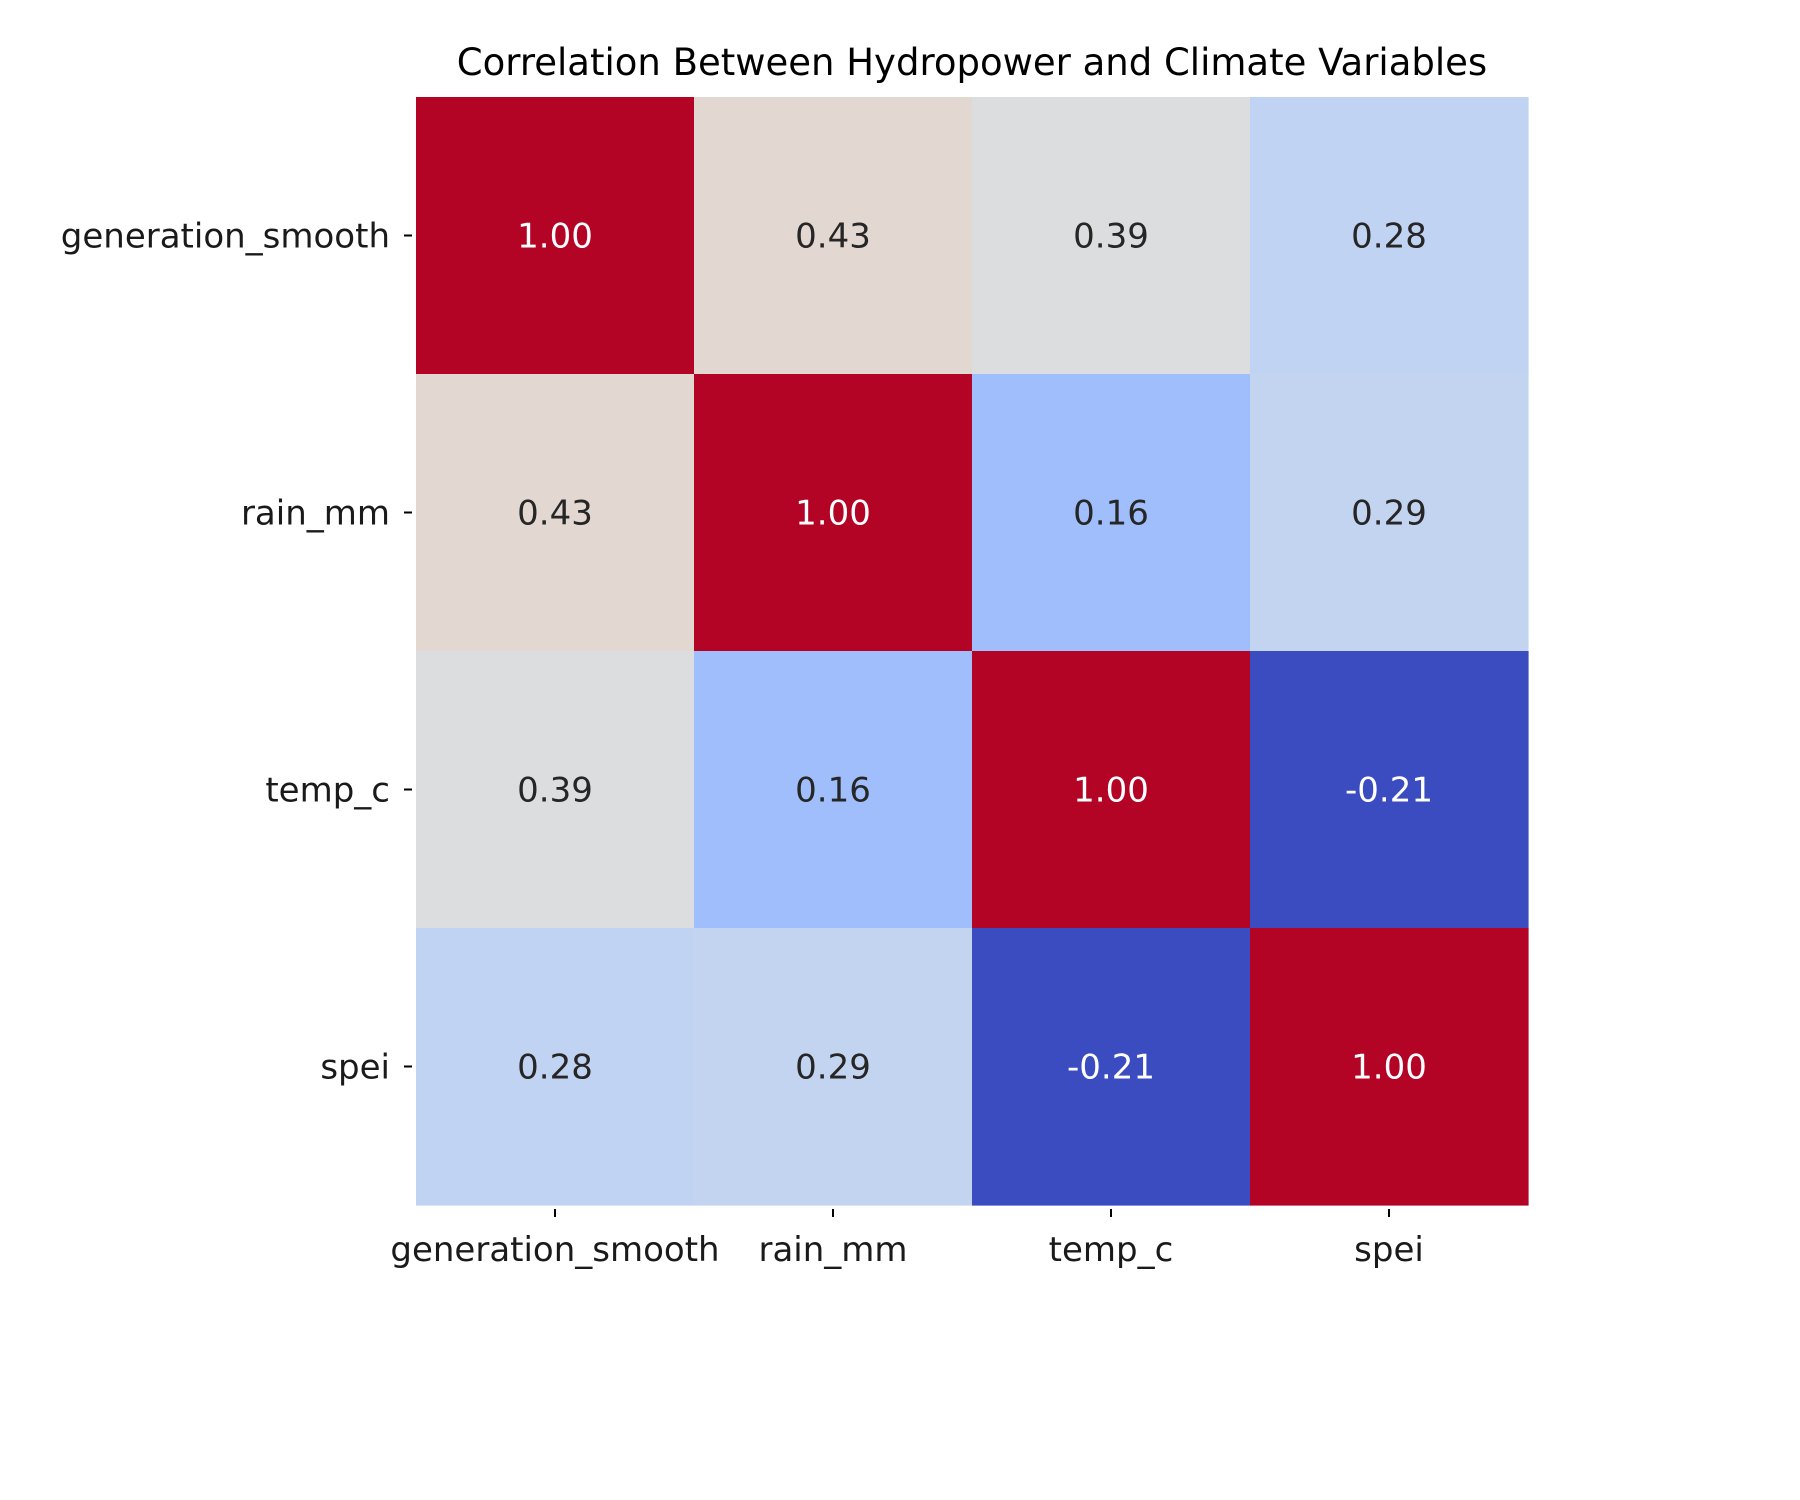 Image resolution: width=1800 pixels, height=1500 pixels. I want to click on y-tick-label: spei, so click(355, 1068).